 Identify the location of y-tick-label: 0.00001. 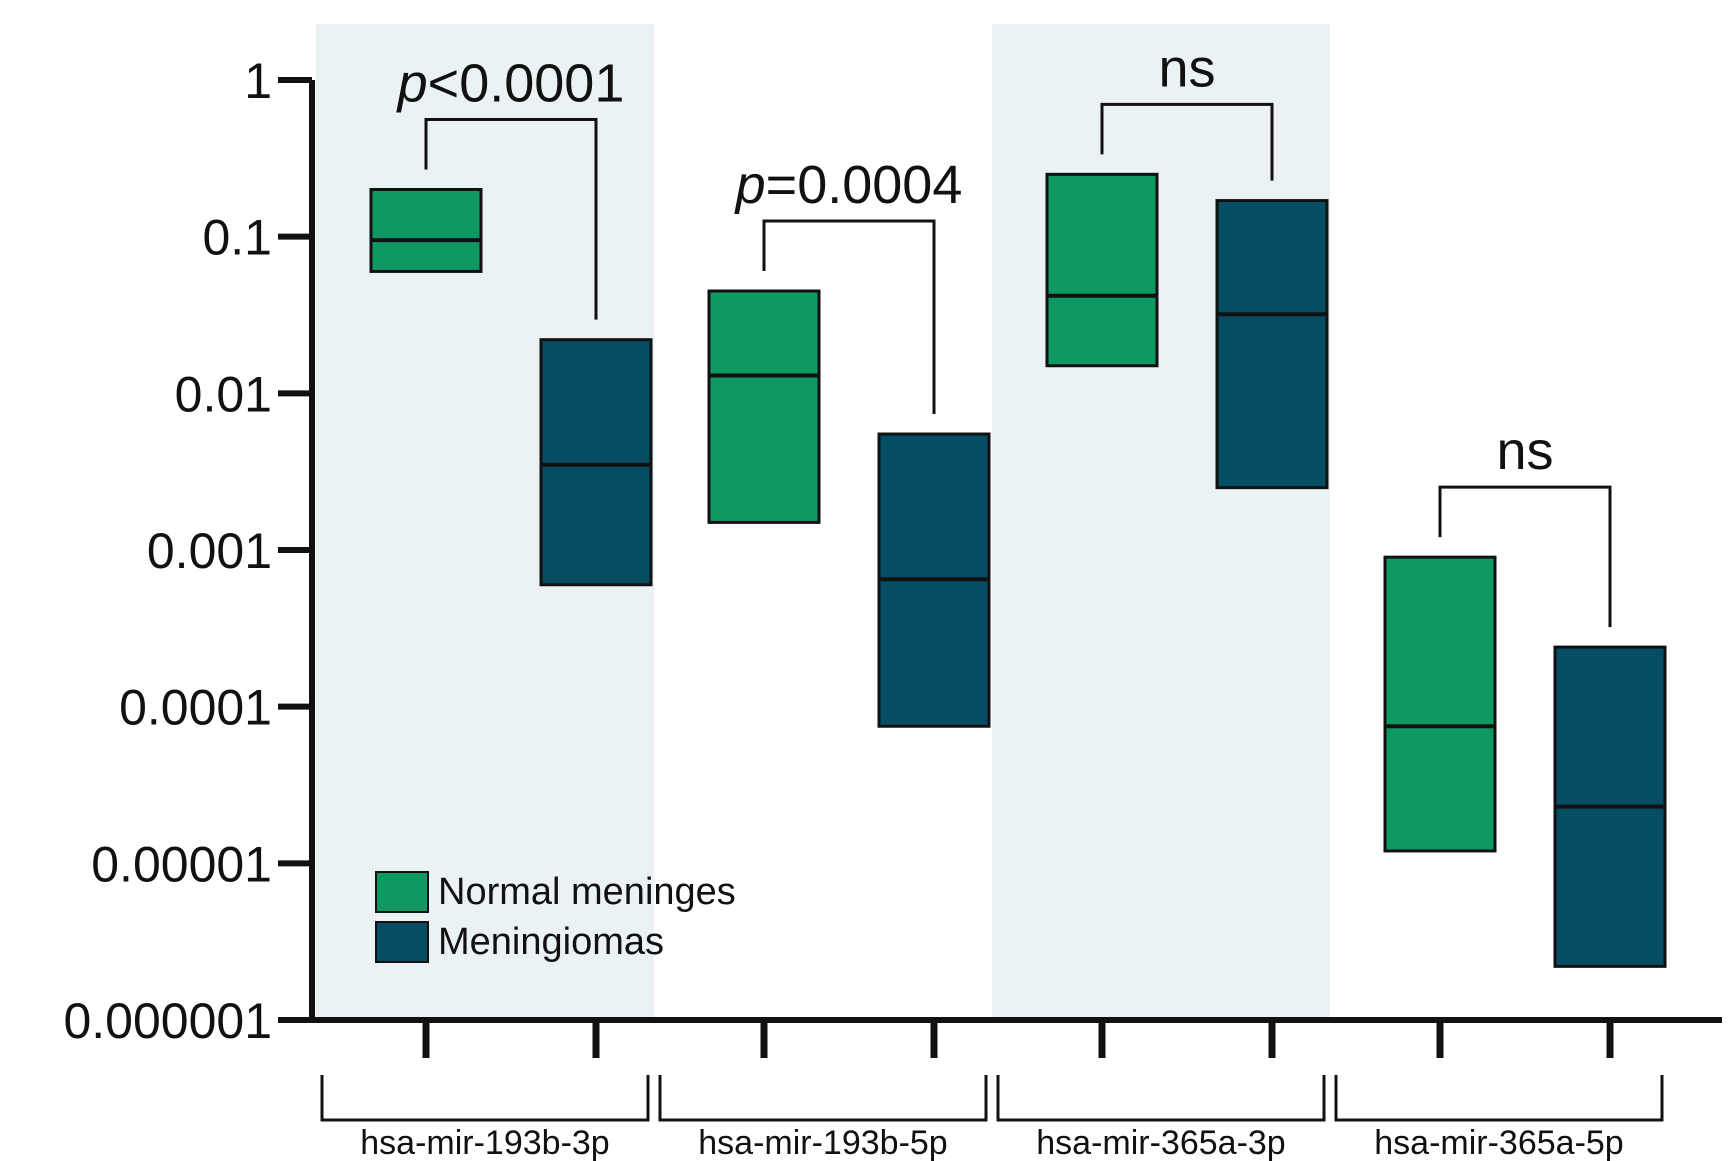
(181, 864).